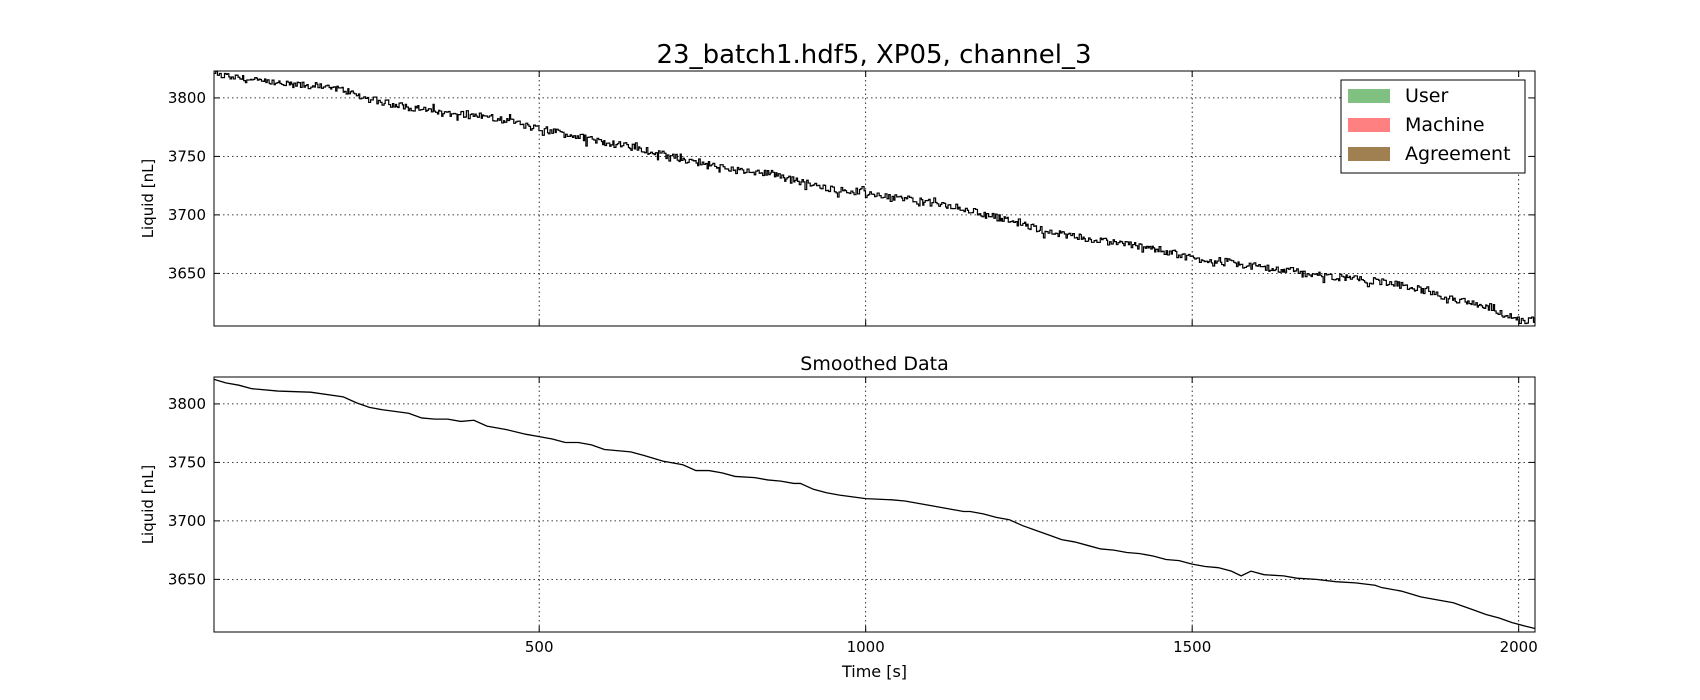  Describe the element at coordinates (873, 55) in the screenshot. I see `figure-title: 23_batch1.hdf5, XP05, channel_3` at that location.